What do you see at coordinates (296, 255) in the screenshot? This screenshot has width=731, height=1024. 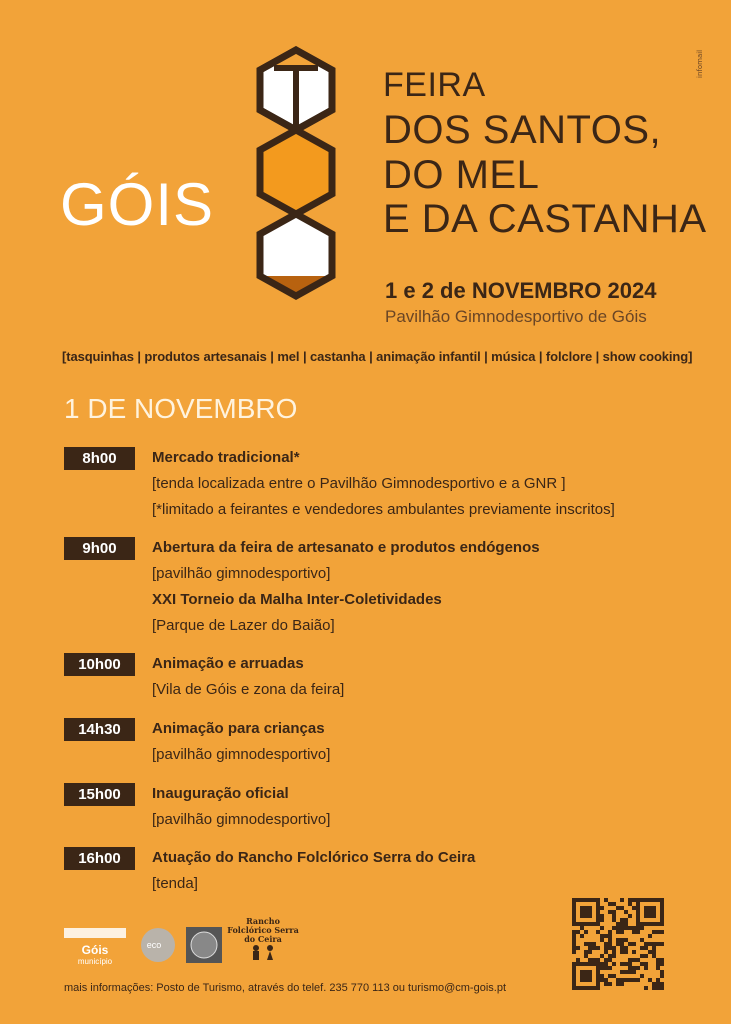 I see `hexagon-bottom` at bounding box center [296, 255].